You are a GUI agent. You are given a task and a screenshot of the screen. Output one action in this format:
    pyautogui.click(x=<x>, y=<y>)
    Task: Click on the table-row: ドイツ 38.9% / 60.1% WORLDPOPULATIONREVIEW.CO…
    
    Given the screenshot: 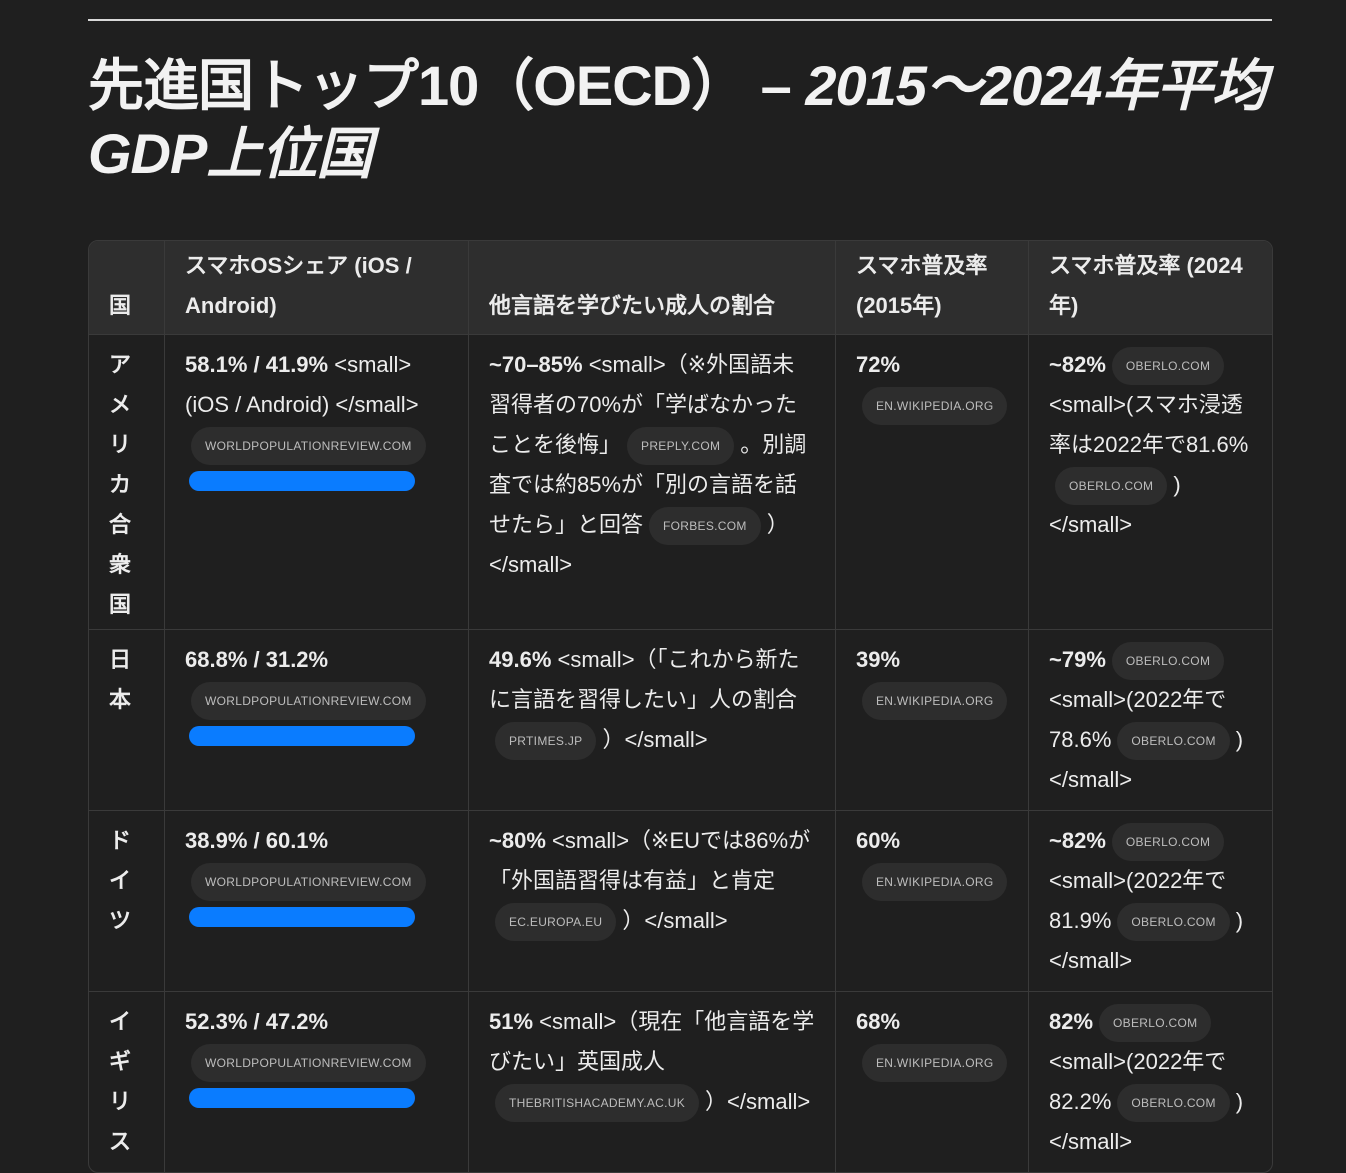 What is the action you would take?
    pyautogui.click(x=680, y=900)
    